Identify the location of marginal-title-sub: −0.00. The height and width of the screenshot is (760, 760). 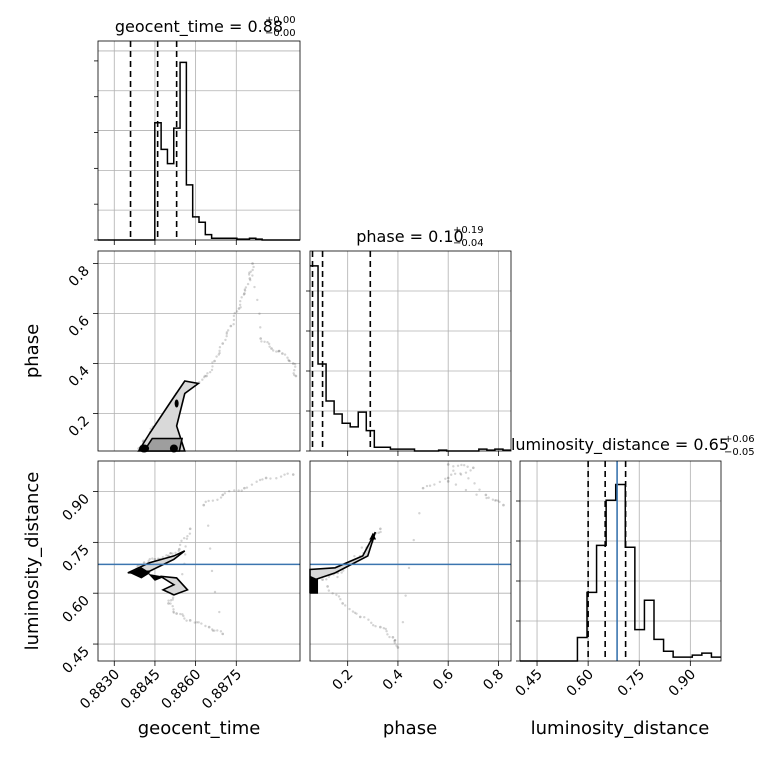
(280, 33).